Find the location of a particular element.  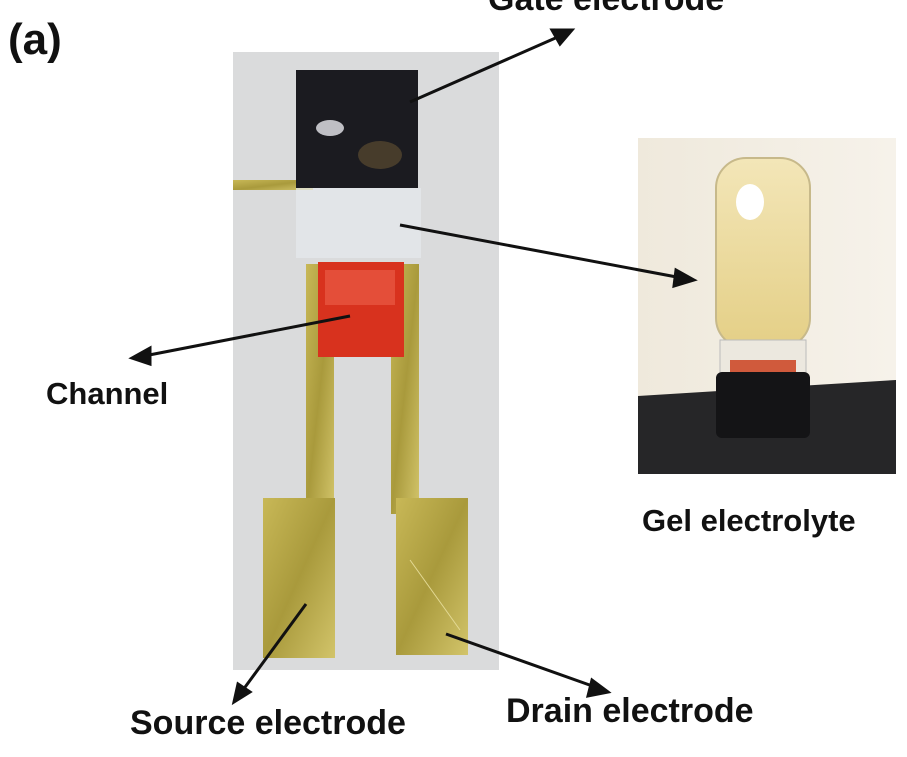

vial-cap is located at coordinates (763, 405).